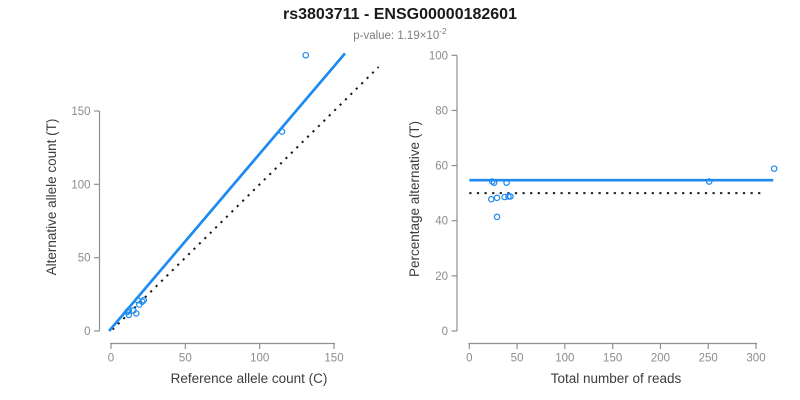 The height and width of the screenshot is (400, 800). I want to click on left-x-axis-title: Reference allele count (C), so click(249, 378).